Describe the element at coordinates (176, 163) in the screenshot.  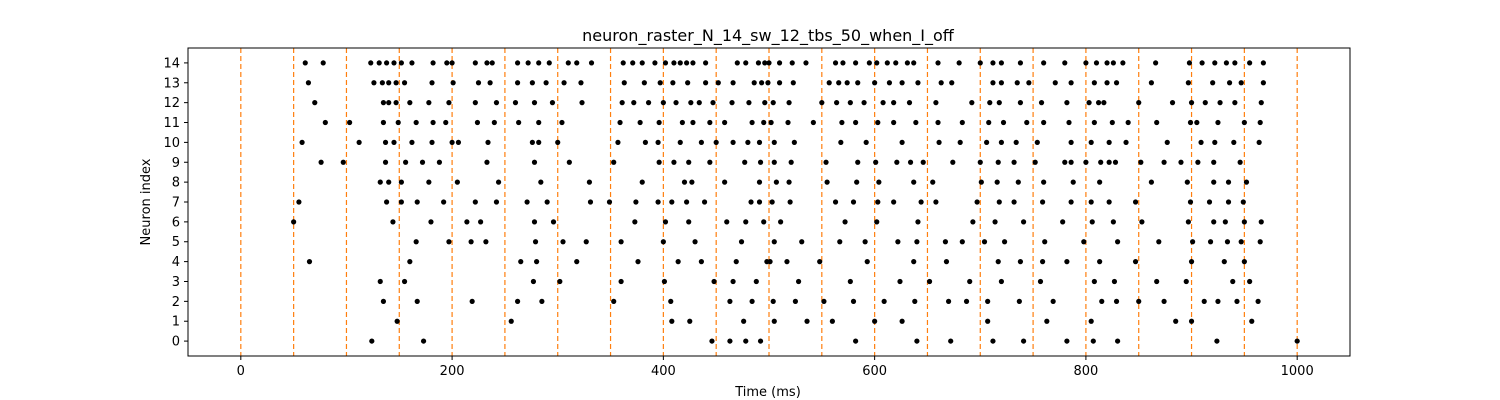
I see `y-tick-label: 9` at that location.